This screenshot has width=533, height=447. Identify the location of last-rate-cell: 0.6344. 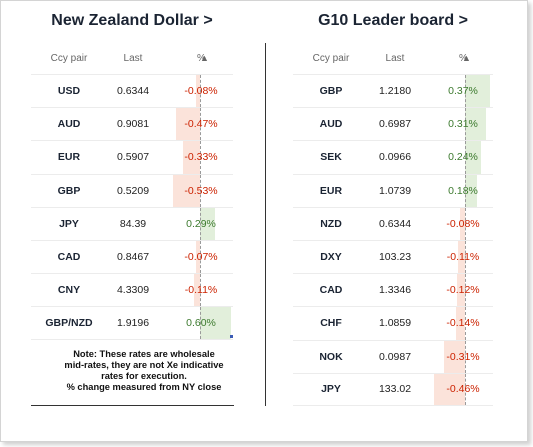
(395, 223).